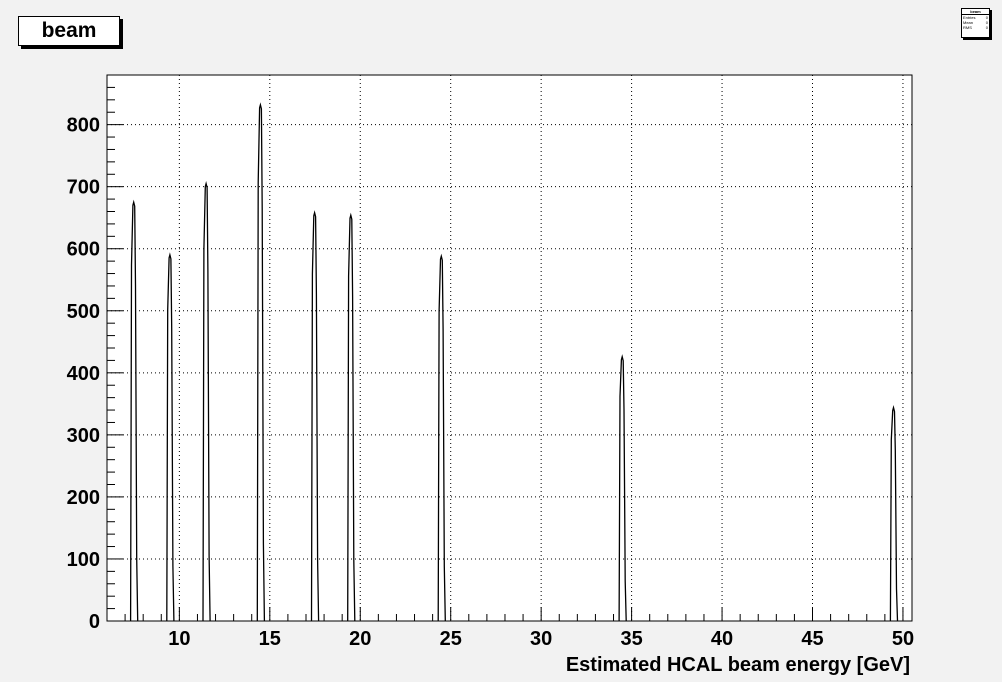 The height and width of the screenshot is (682, 1002). What do you see at coordinates (83, 188) in the screenshot?
I see `y-tick-label: 700` at bounding box center [83, 188].